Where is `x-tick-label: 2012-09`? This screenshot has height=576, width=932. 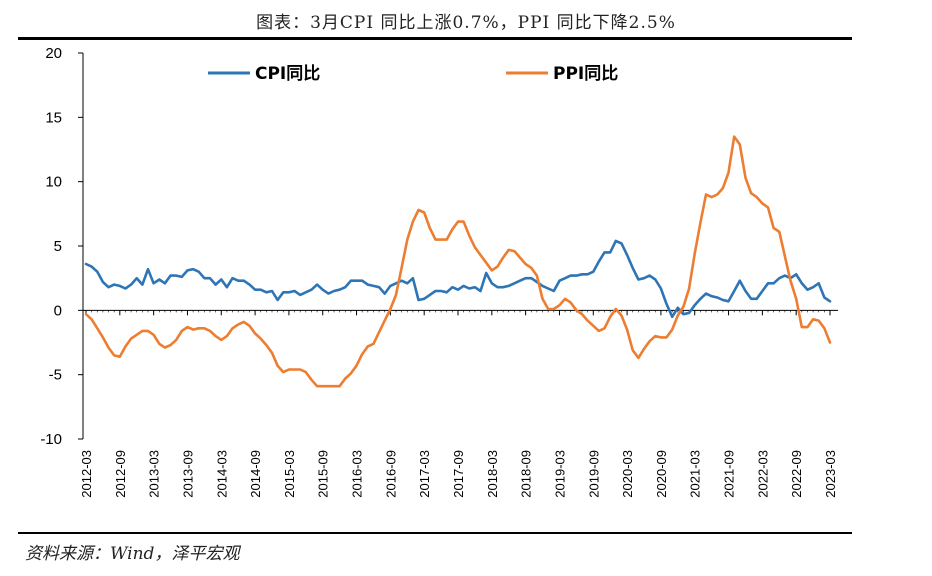
x-tick-label: 2012-09 is located at coordinates (120, 474).